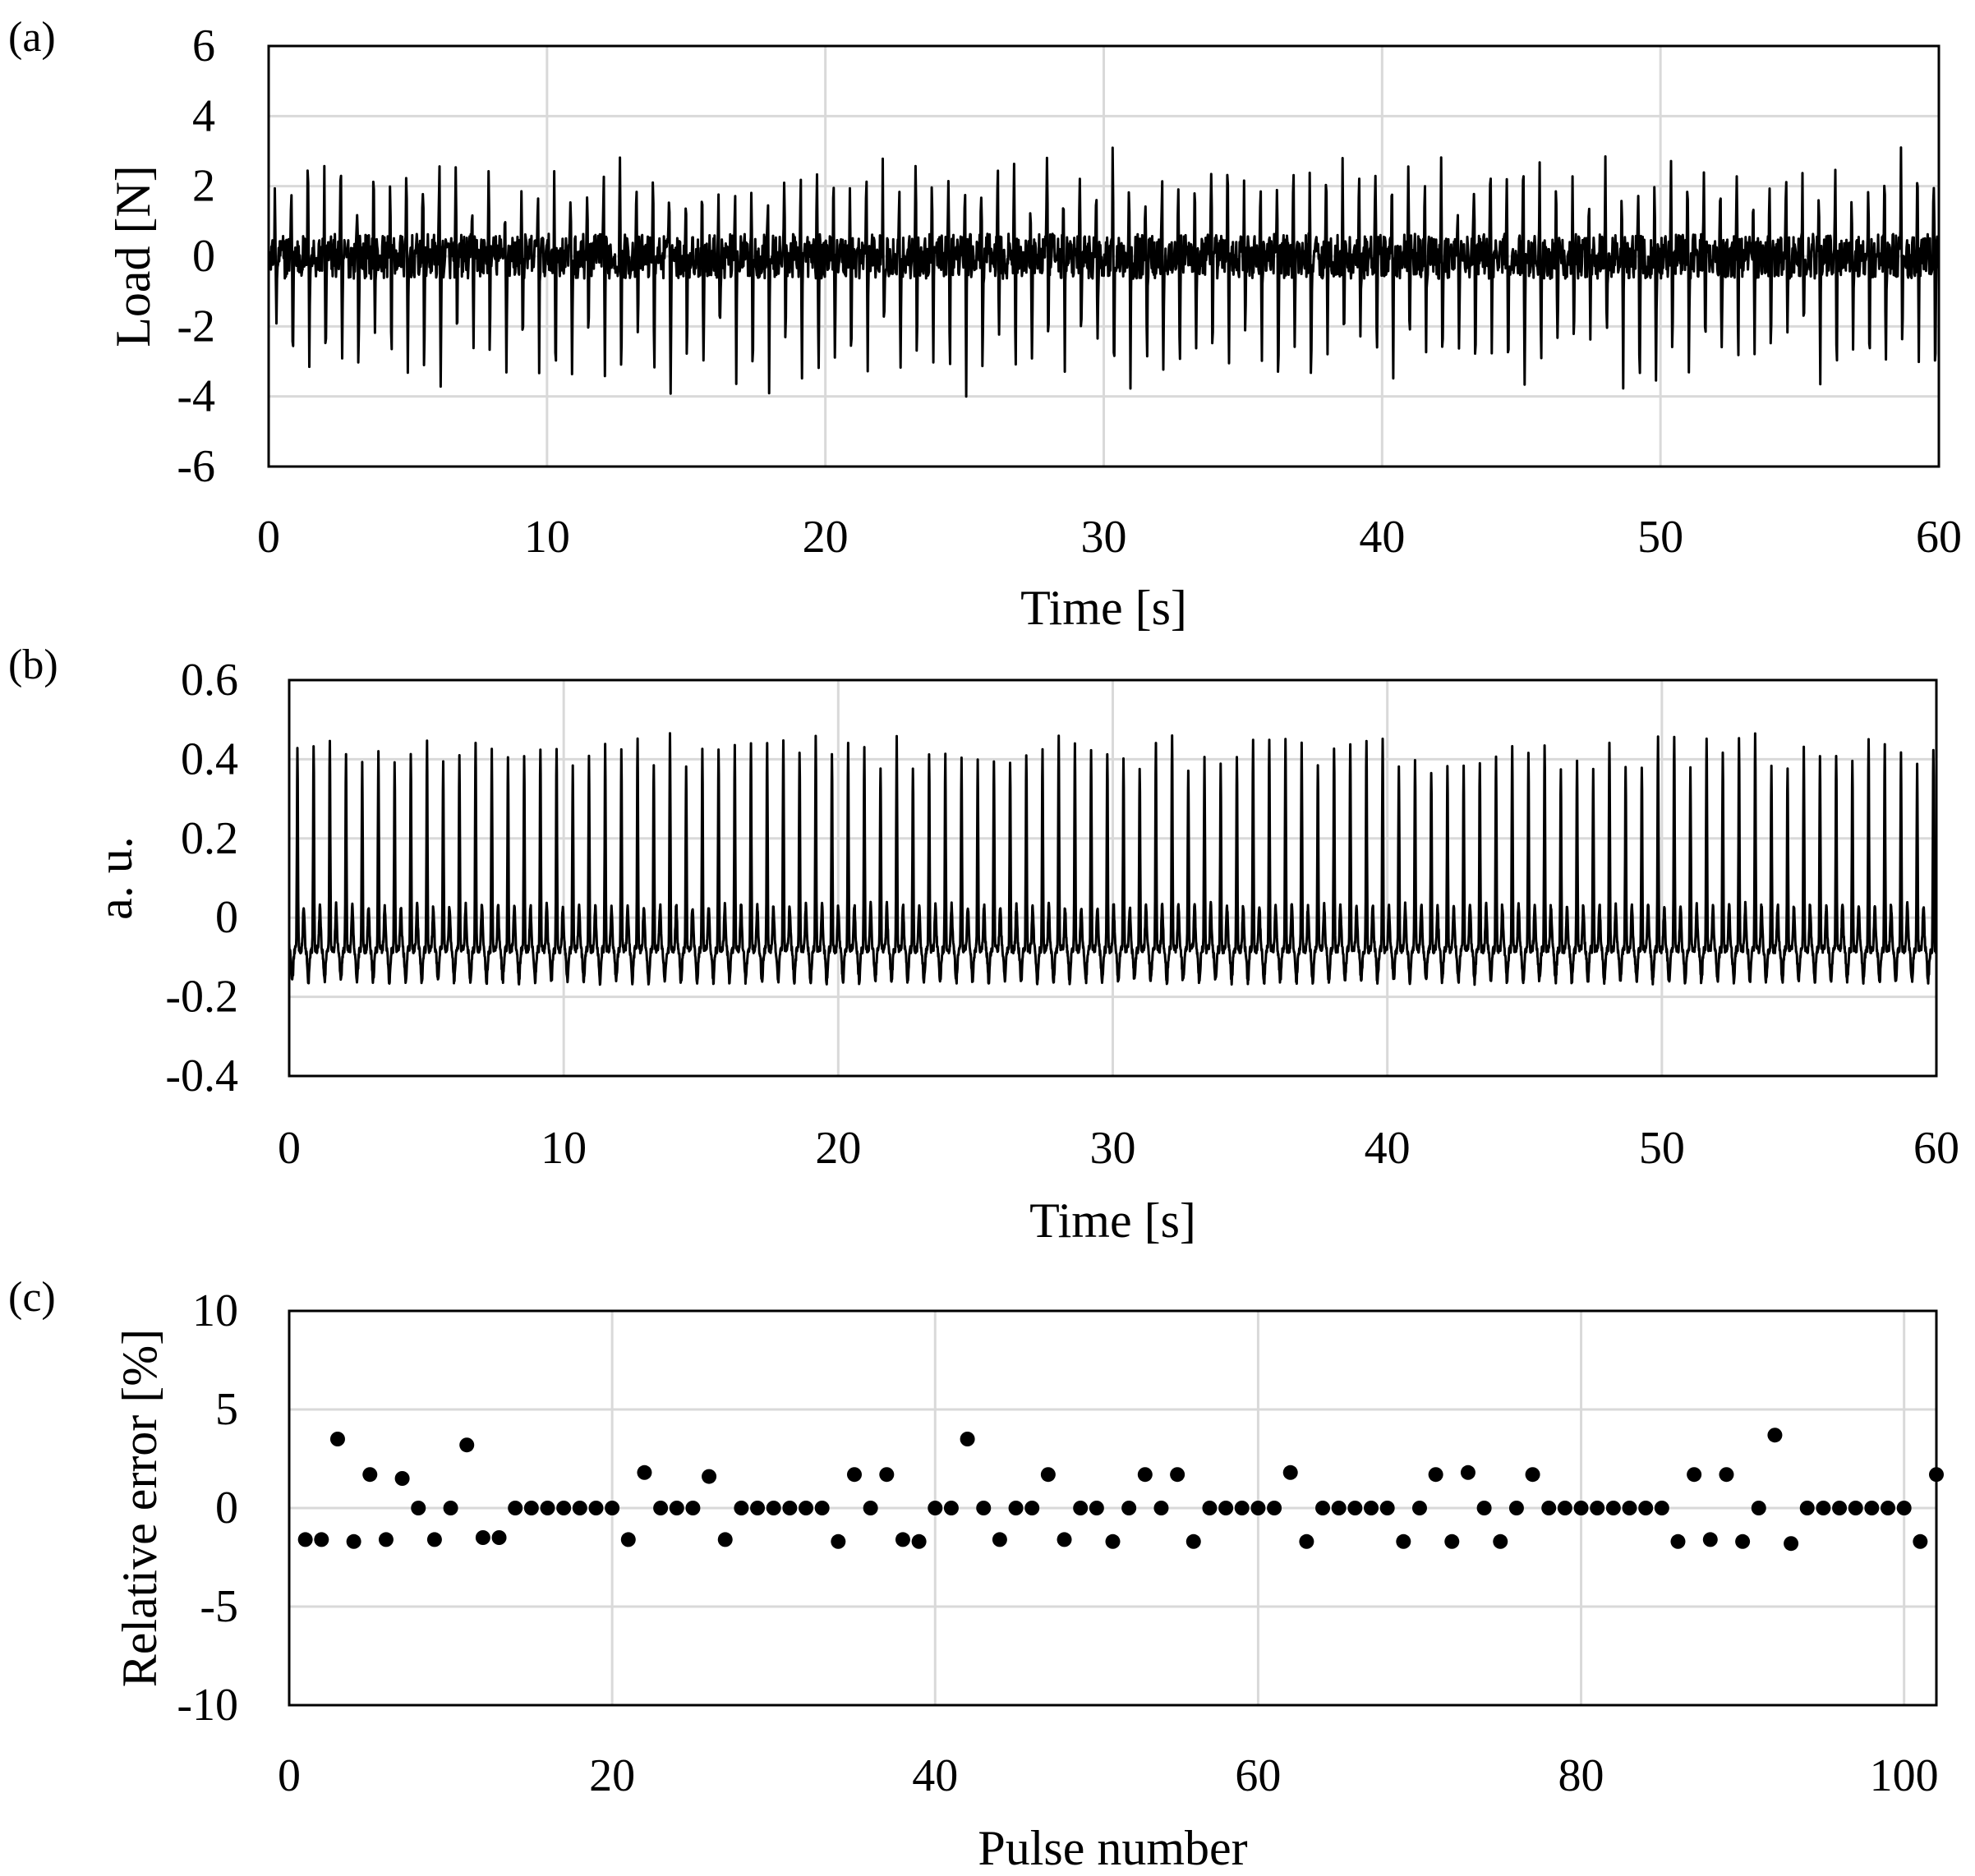 This screenshot has width=1975, height=1876. What do you see at coordinates (196, 466) in the screenshot?
I see `y-tick-label: -6` at bounding box center [196, 466].